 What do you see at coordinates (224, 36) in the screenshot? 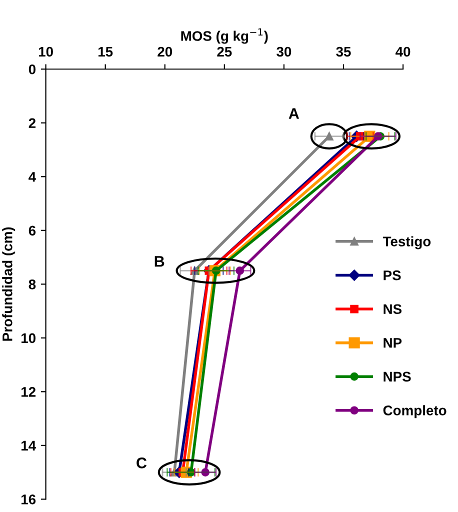
I see `x-axis-title: MOS (g kg$^{−1}$)` at bounding box center [224, 36].